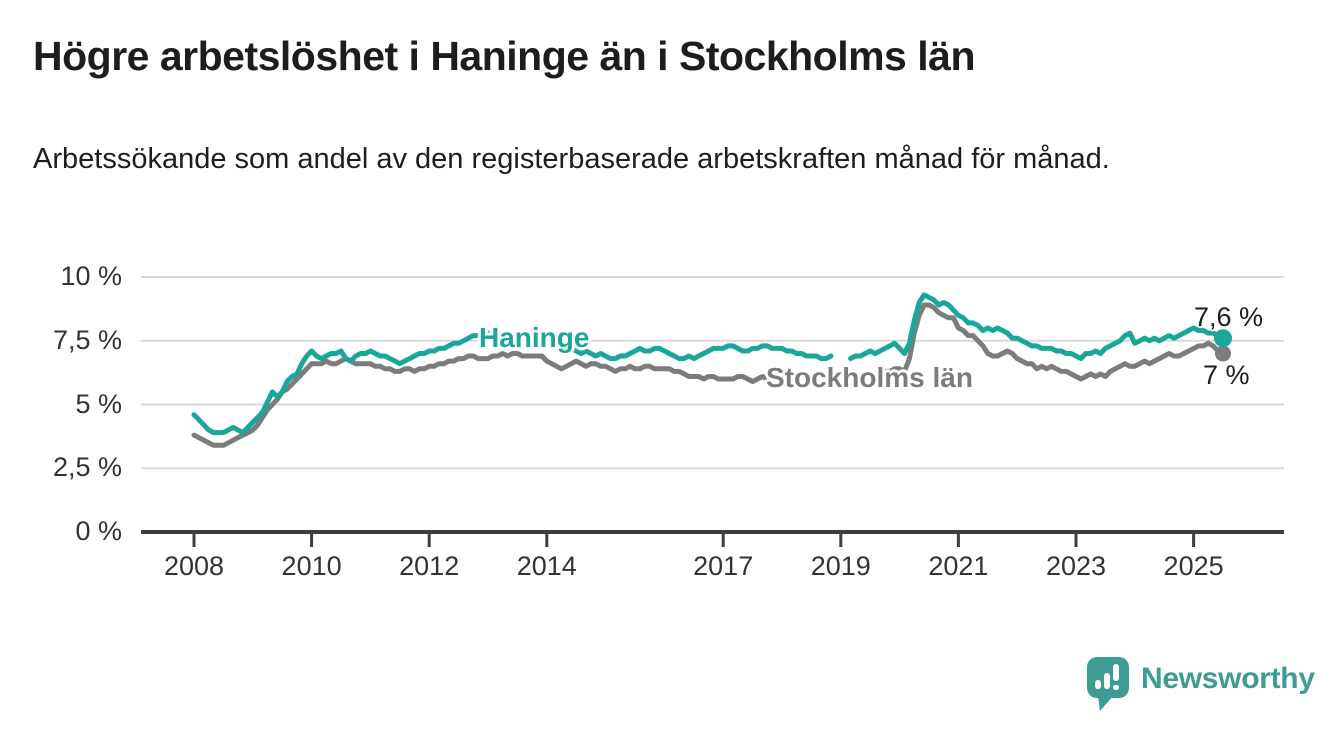 The image size is (1340, 734). Describe the element at coordinates (98, 403) in the screenshot. I see `y-tick-label: 5 %` at that location.